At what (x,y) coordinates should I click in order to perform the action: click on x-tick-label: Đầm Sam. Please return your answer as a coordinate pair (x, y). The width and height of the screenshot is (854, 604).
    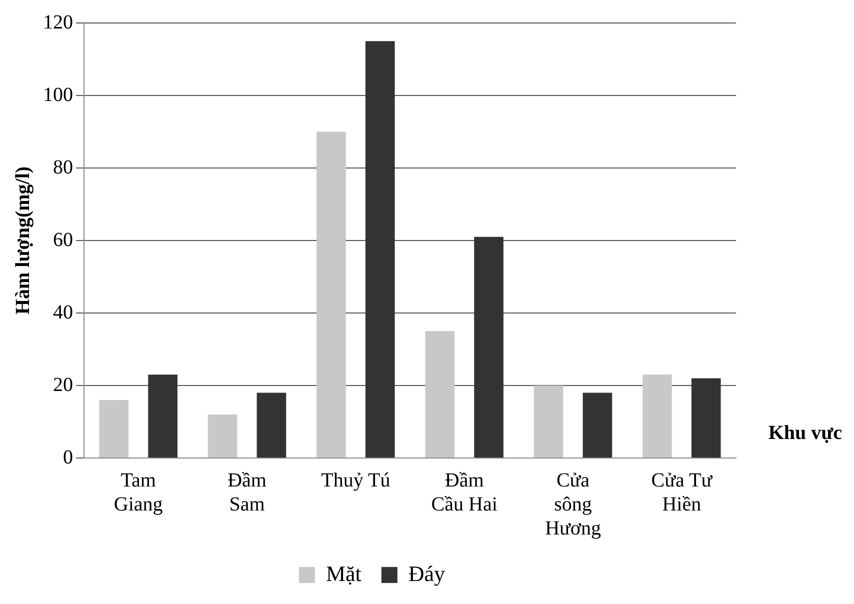
    Looking at the image, I should click on (247, 492).